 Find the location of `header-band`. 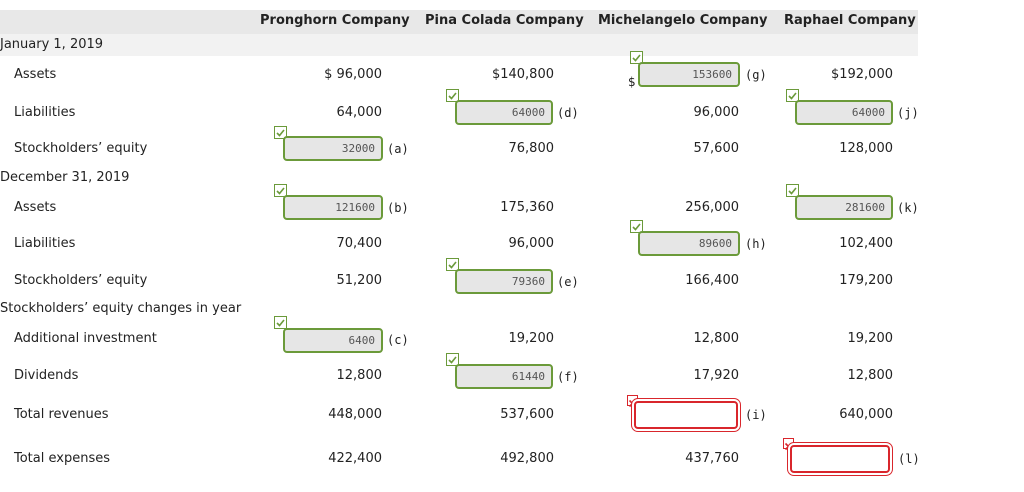

header-band is located at coordinates (459, 22).